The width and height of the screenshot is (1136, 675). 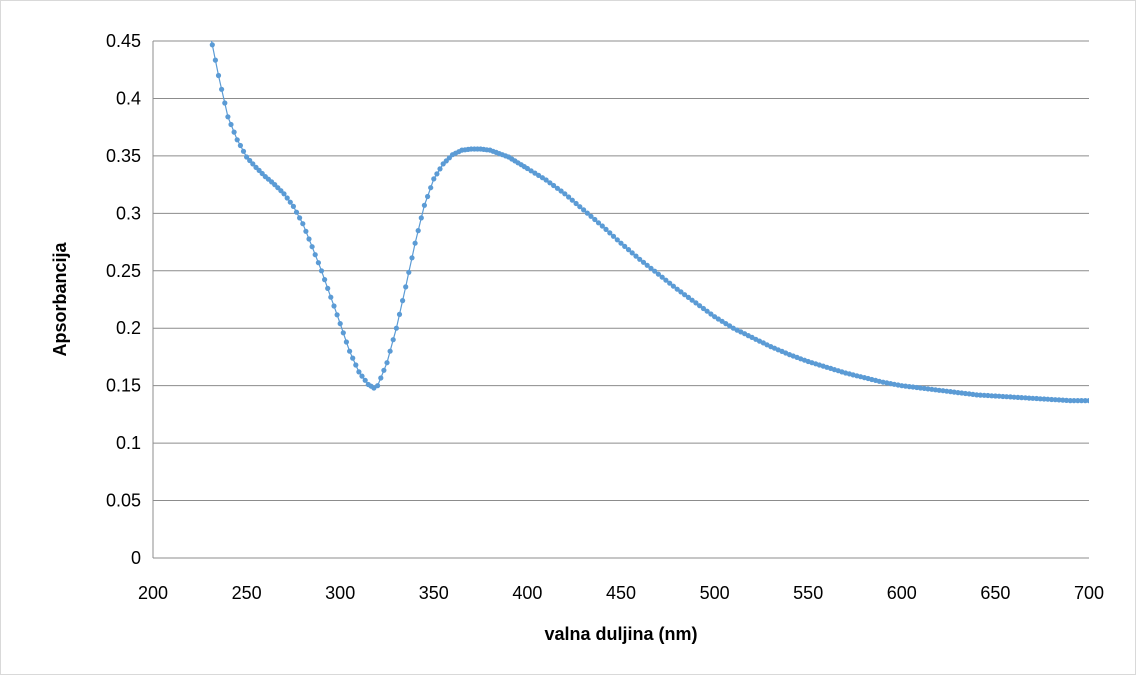 What do you see at coordinates (902, 593) in the screenshot?
I see `x-tick-label: 600` at bounding box center [902, 593].